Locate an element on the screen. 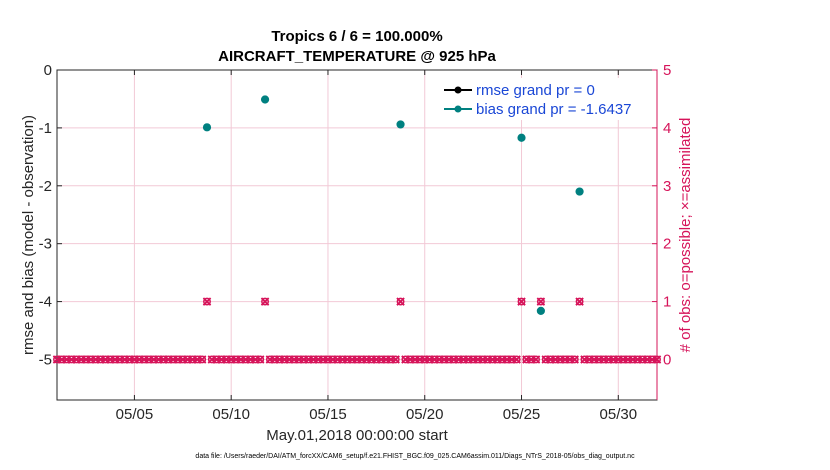 This screenshot has height=470, width=830. y-tick-label: 0 is located at coordinates (48, 70).